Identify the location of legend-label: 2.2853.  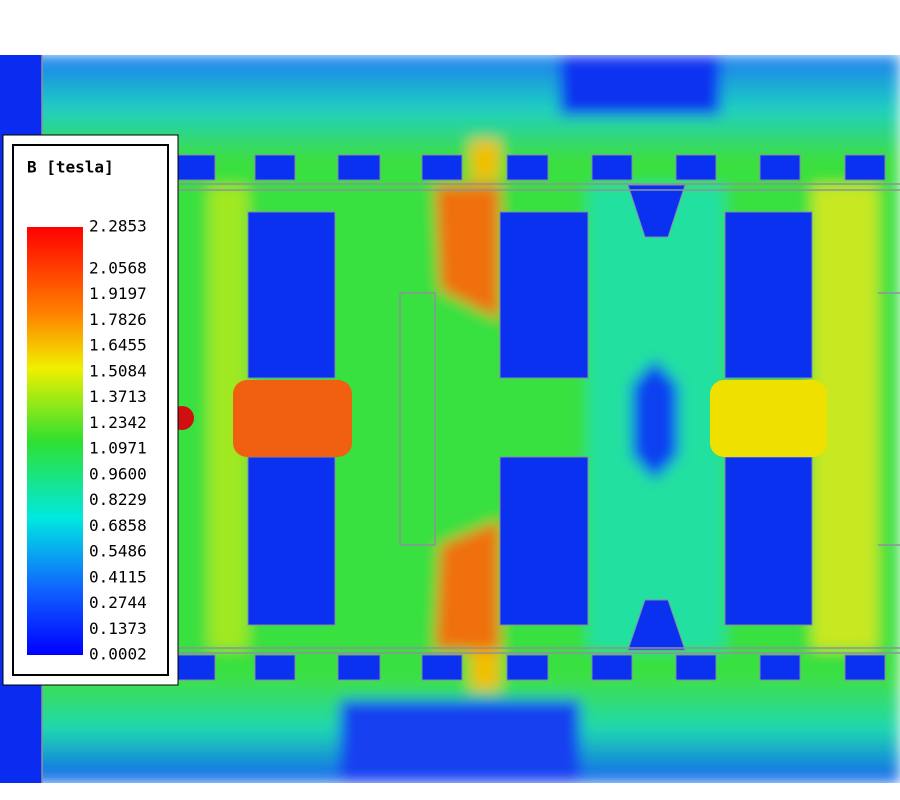
(118, 226).